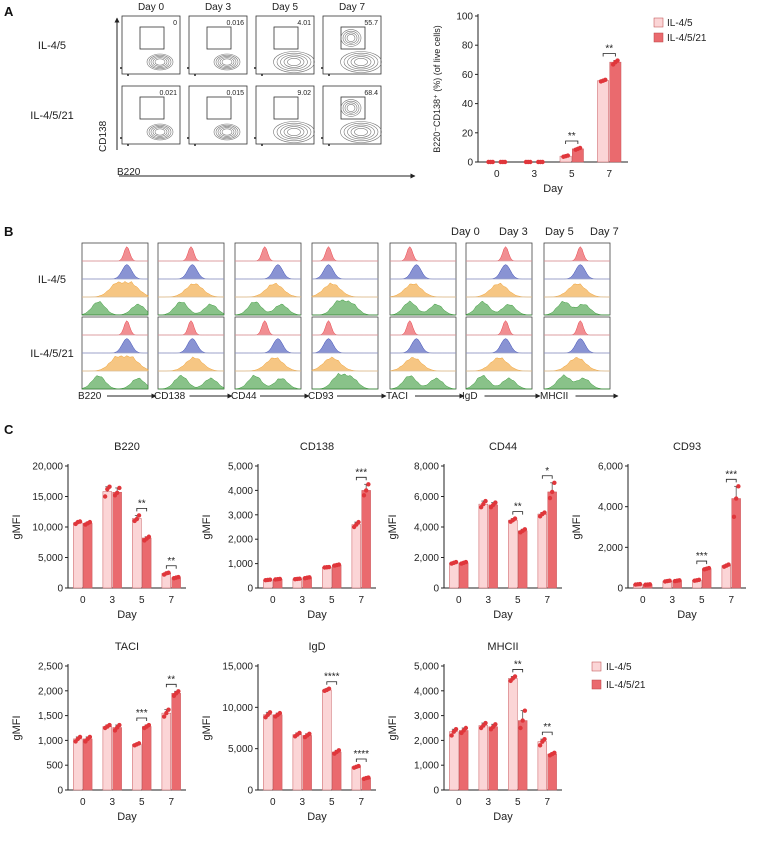 The image size is (761, 845). Describe the element at coordinates (437, 89) in the screenshot. I see `y-axis-label: B220⁻CD138⁺ (%) (of live cells)` at that location.